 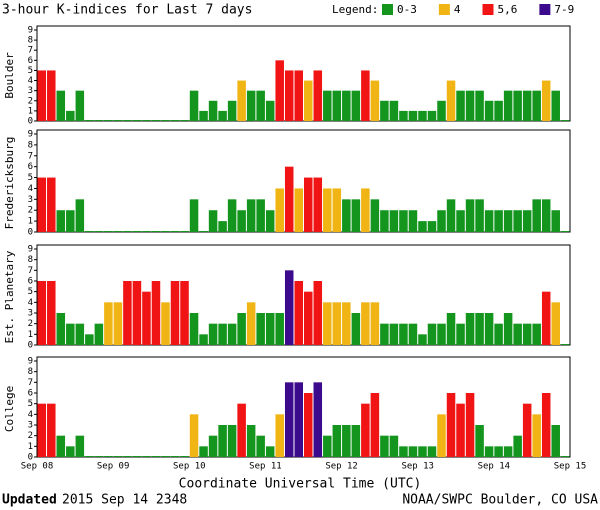 I want to click on x-tick-label: Sep 11, so click(x=265, y=467).